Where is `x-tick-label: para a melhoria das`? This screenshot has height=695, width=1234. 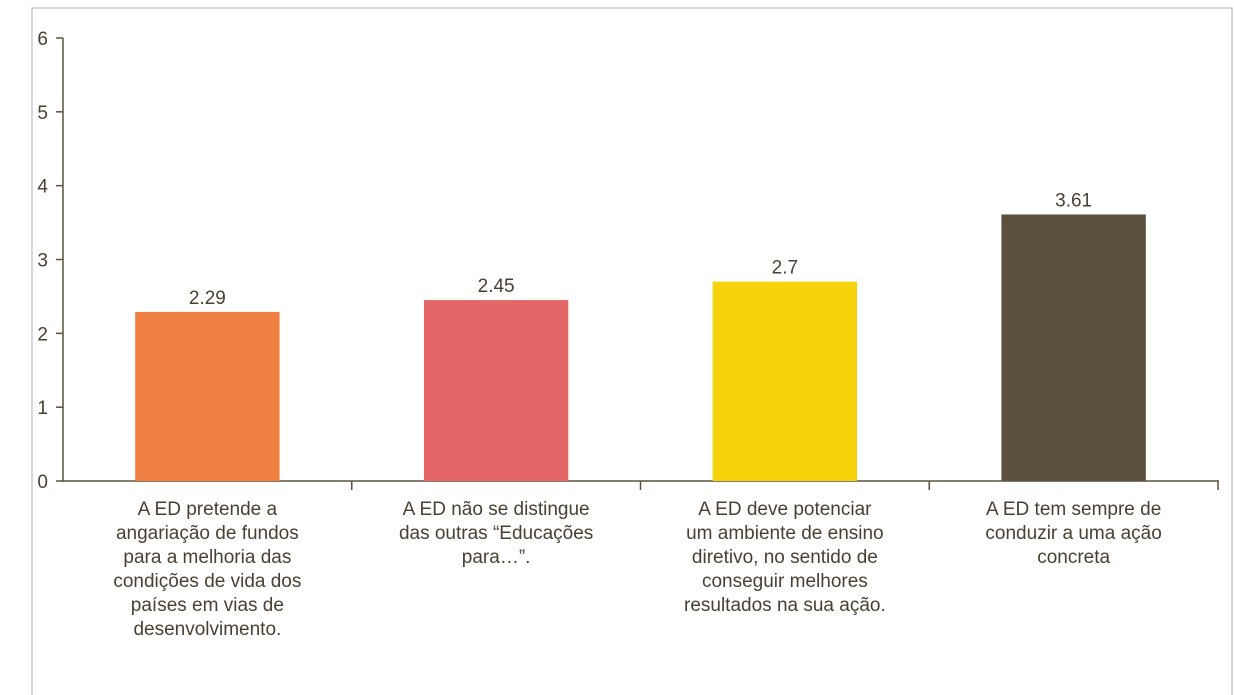
x-tick-label: para a melhoria das is located at coordinates (207, 557).